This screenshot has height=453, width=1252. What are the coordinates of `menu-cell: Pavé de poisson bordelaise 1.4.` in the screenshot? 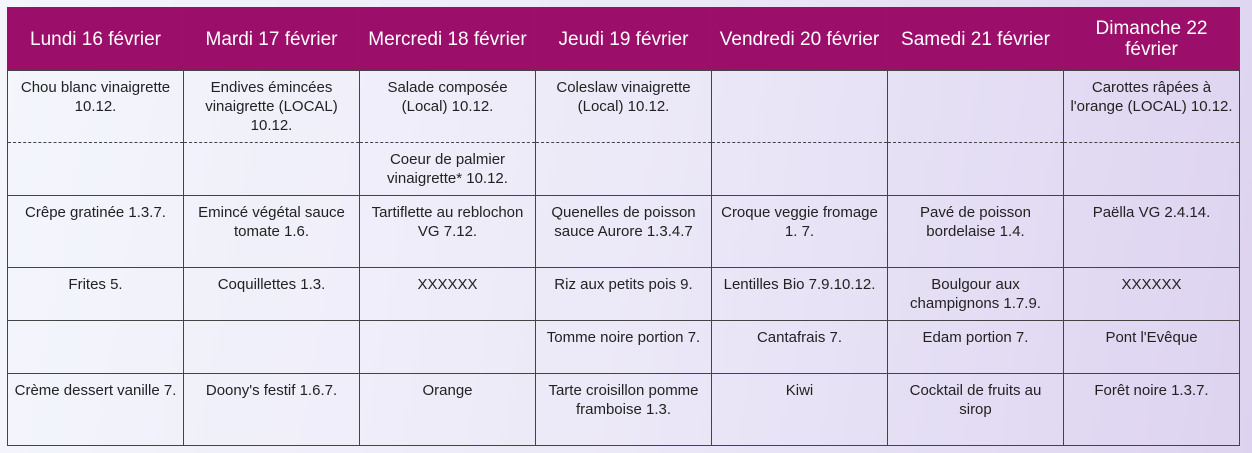 It's located at (975, 231).